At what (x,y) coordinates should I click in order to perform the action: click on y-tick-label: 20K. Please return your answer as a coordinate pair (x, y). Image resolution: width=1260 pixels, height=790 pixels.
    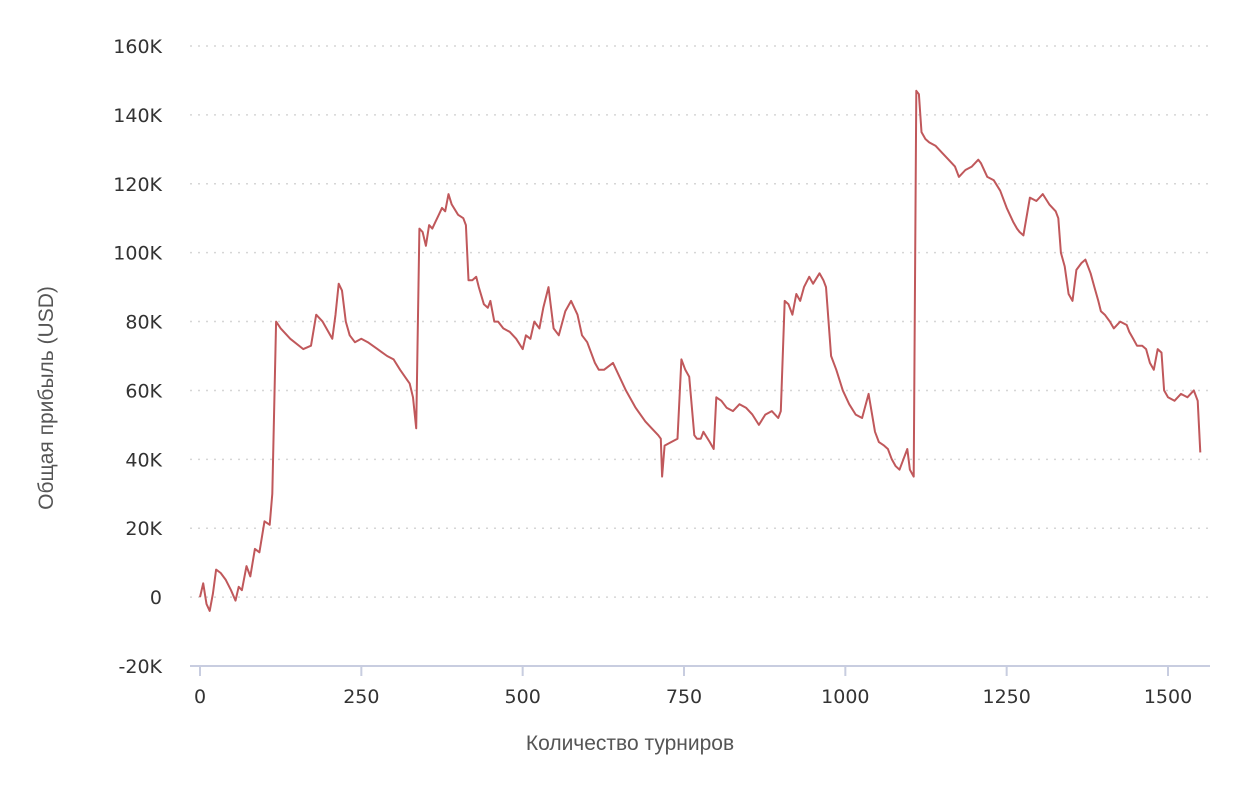
    Looking at the image, I should click on (143, 529).